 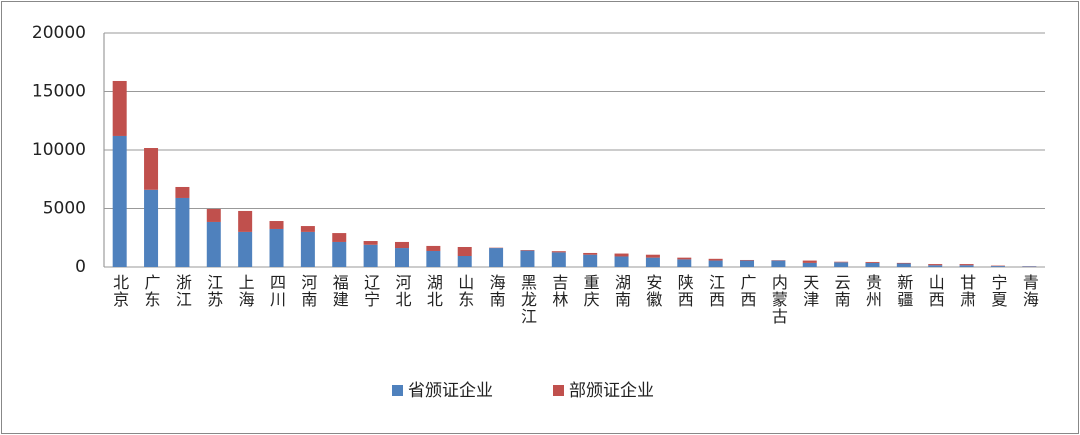 I want to click on y-tick-label: 10000, so click(x=59, y=150).